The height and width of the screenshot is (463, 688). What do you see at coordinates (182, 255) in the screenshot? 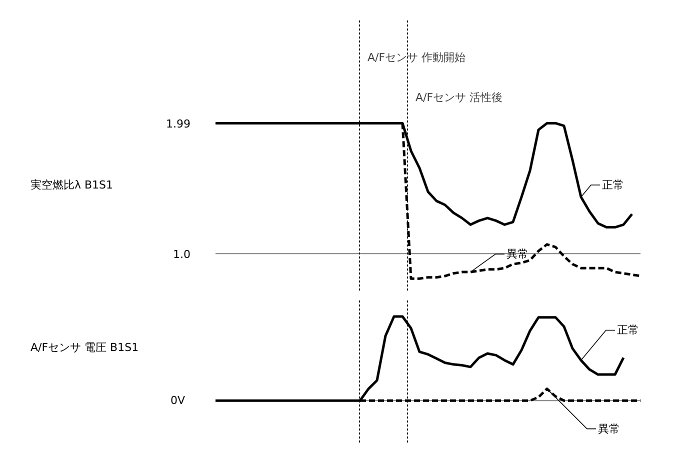
I see `y-tick-label: 1.0` at bounding box center [182, 255].